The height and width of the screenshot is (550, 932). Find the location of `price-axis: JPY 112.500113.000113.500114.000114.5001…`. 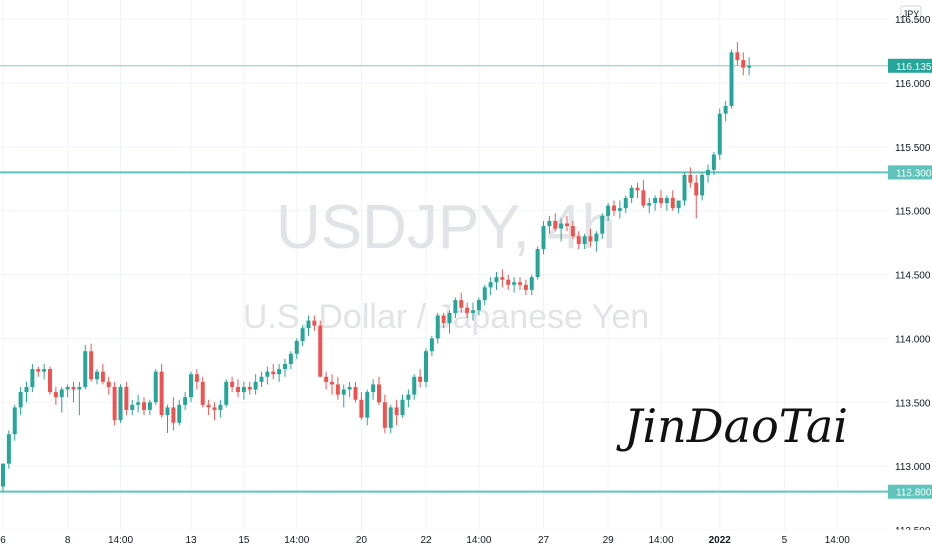

price-axis: JPY 112.500113.000113.500114.000114.5001… is located at coordinates (910, 268).